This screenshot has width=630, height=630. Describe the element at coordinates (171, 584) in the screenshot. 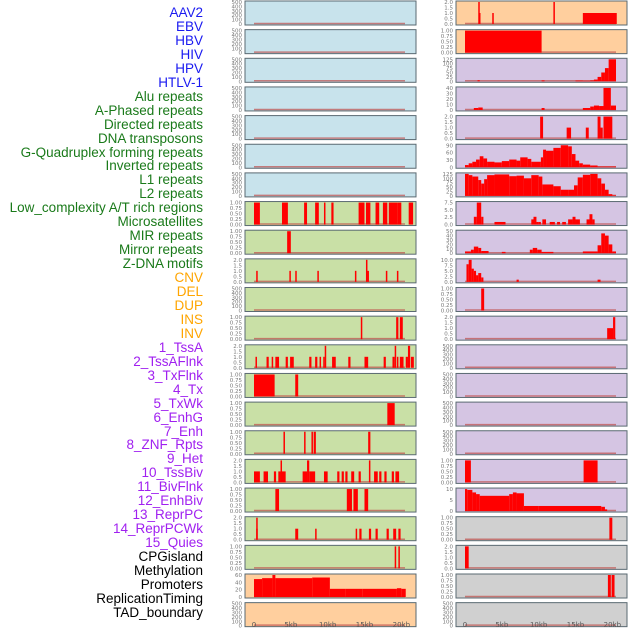

I see `track-label: Promoters` at that location.